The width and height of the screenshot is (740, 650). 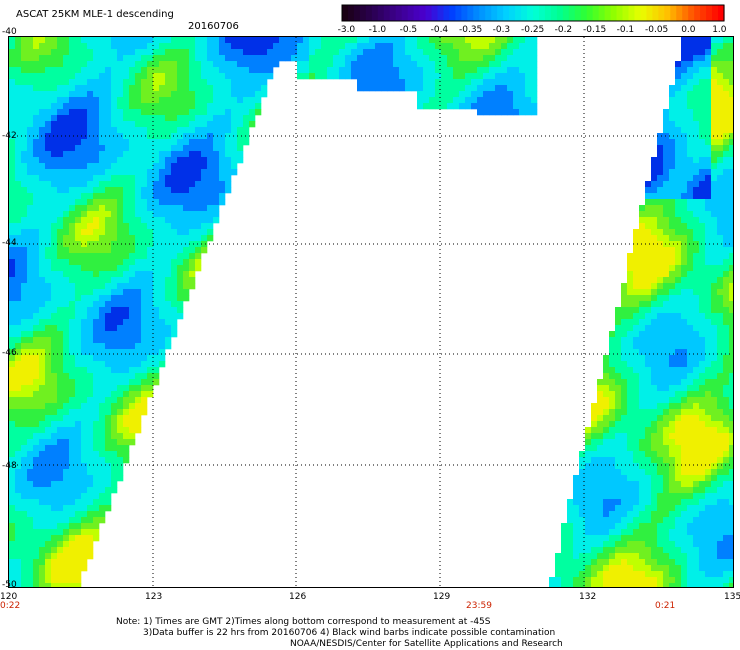 I want to click on lat-label: -40, so click(x=9, y=32).